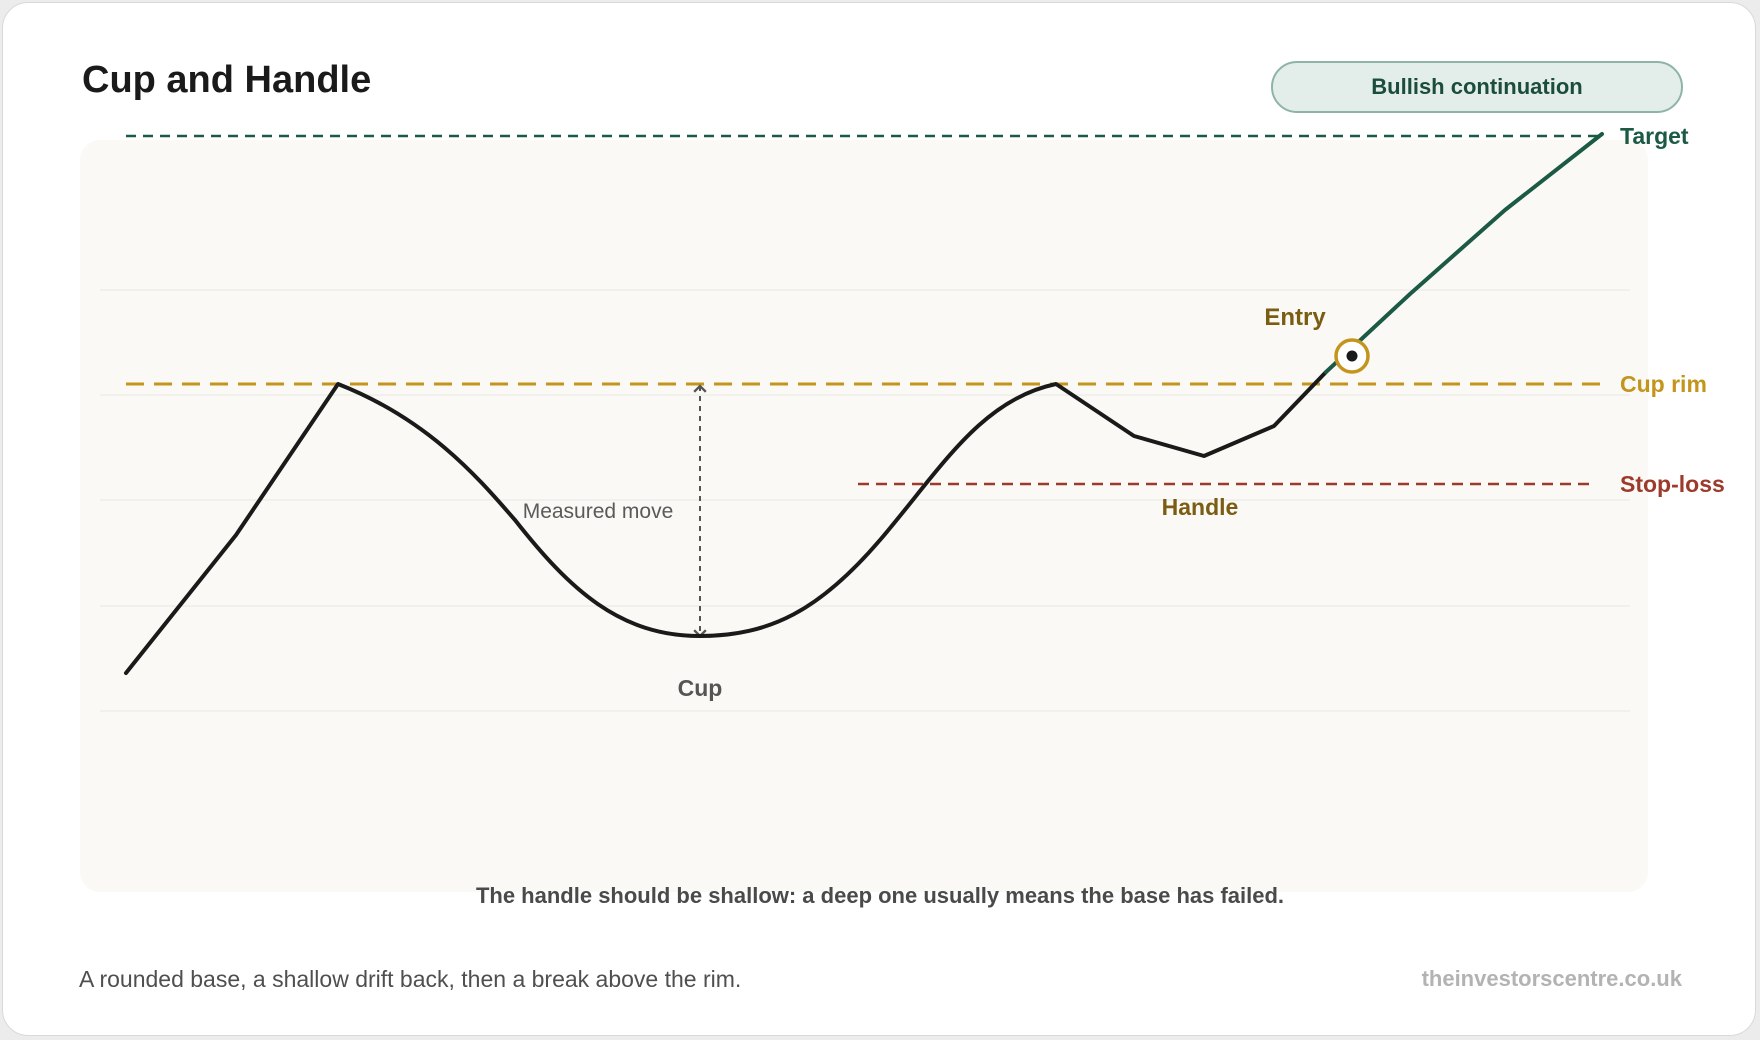  I want to click on cup-rim-label: Cup rim, so click(1663, 384).